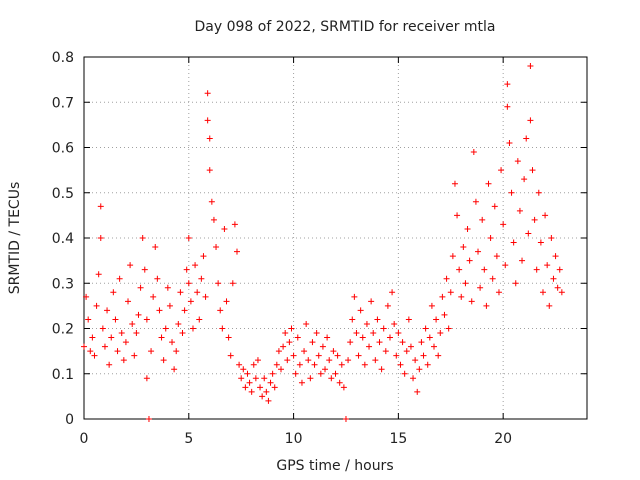  What do you see at coordinates (188, 439) in the screenshot?
I see `x-tick-label: 5` at bounding box center [188, 439].